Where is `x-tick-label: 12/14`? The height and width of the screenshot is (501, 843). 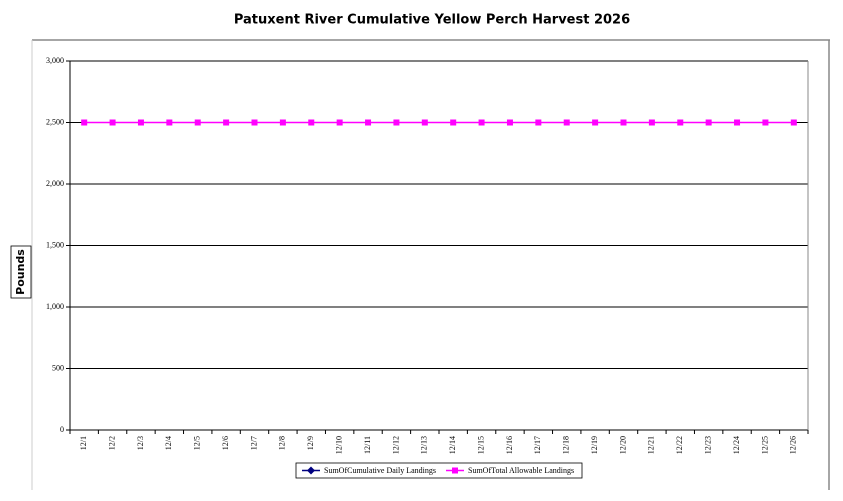 x-tick-label: 12/14 is located at coordinates (452, 445).